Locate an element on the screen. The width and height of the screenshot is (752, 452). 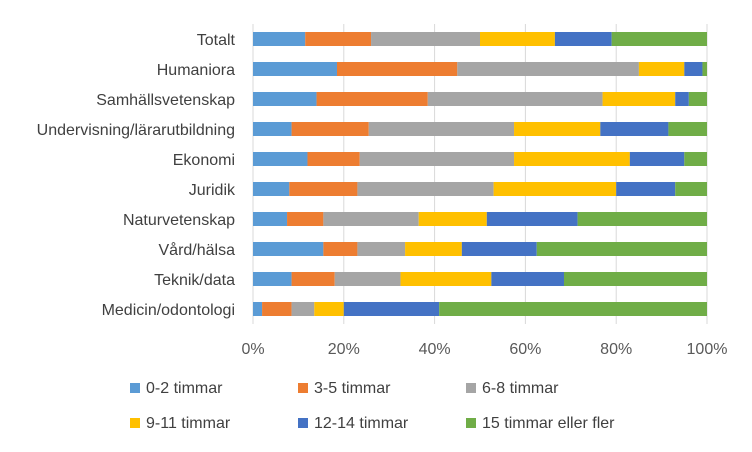
category-label: Undervisning/lärarutbildning is located at coordinates (136, 130).